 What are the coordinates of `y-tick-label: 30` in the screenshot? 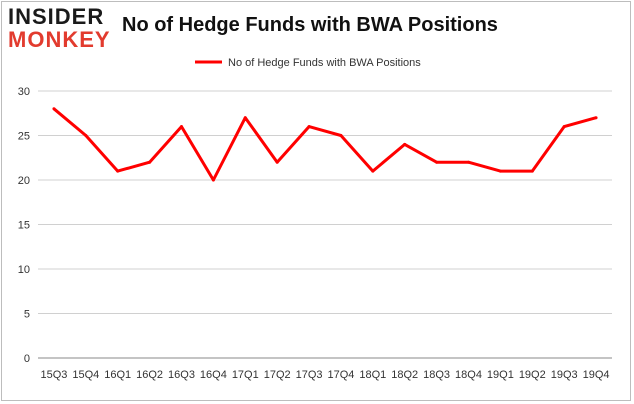 It's located at (24, 92).